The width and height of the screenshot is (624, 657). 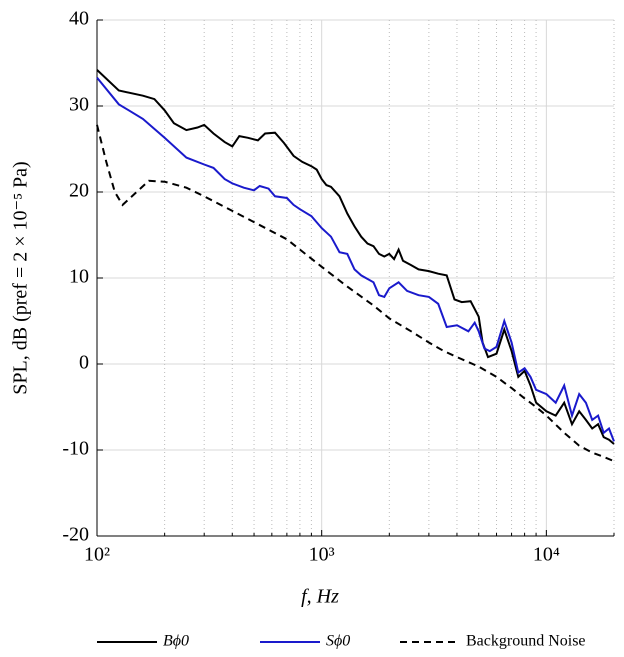 I want to click on legend-label: Bϕ0, so click(x=176, y=641).